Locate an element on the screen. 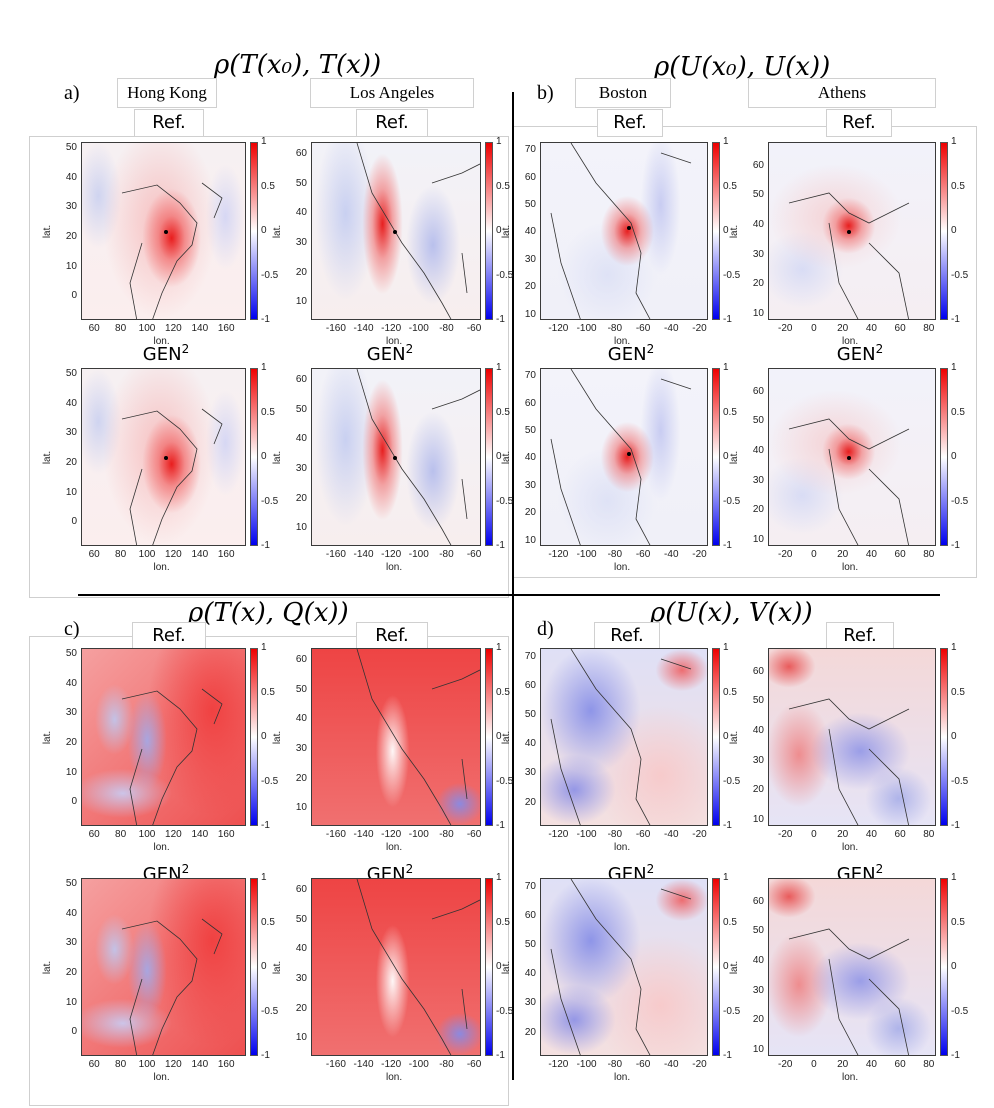  y-tick-label: 70 is located at coordinates (530, 150).